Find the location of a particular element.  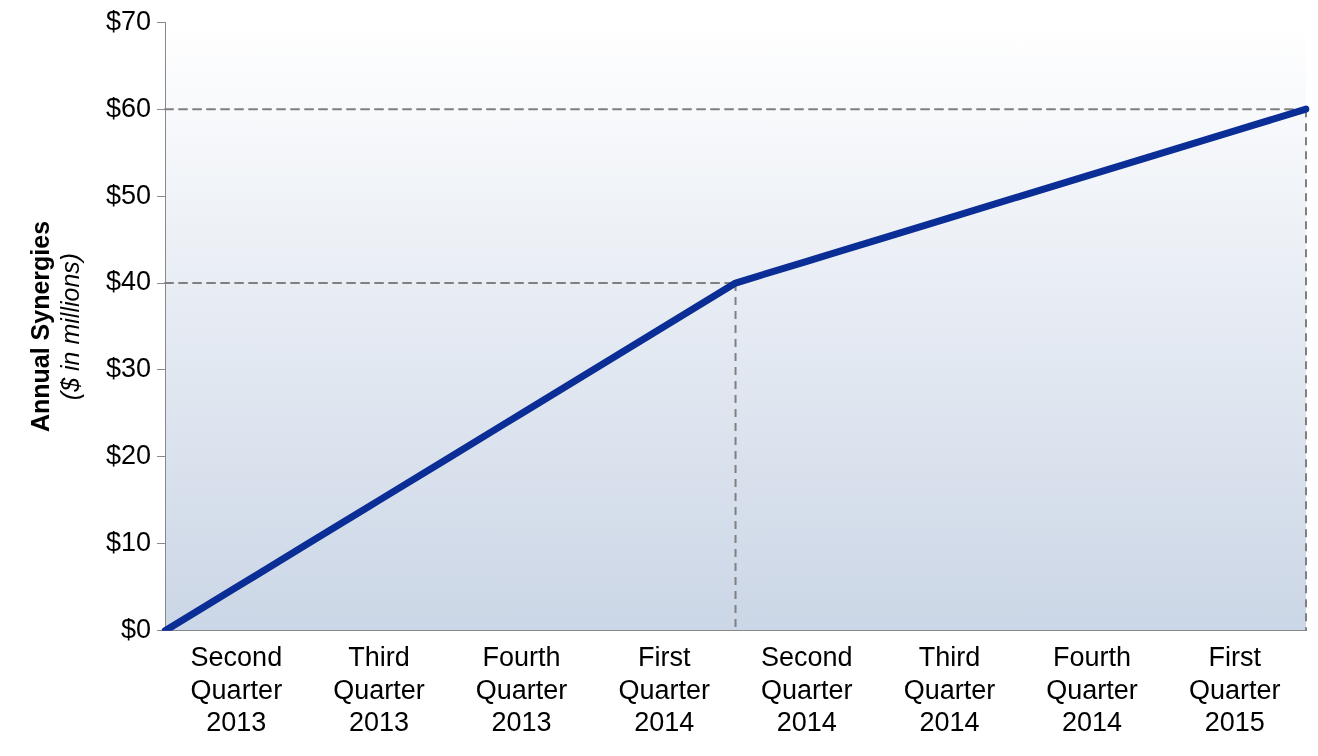

x-tick-label: Third Quarter 2013 is located at coordinates (379, 690).